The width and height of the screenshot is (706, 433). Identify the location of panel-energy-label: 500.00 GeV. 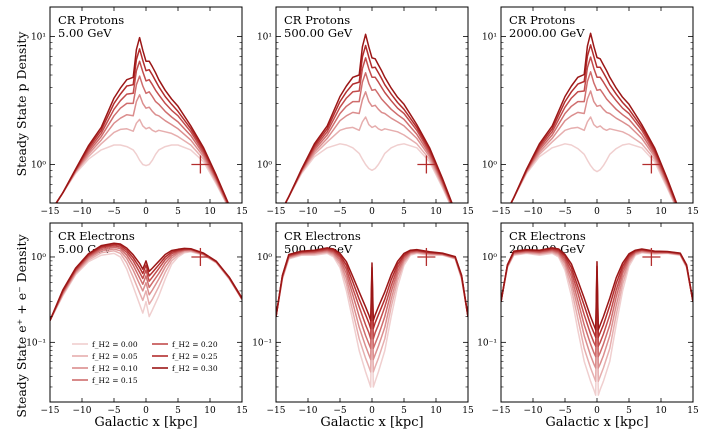
(318, 33).